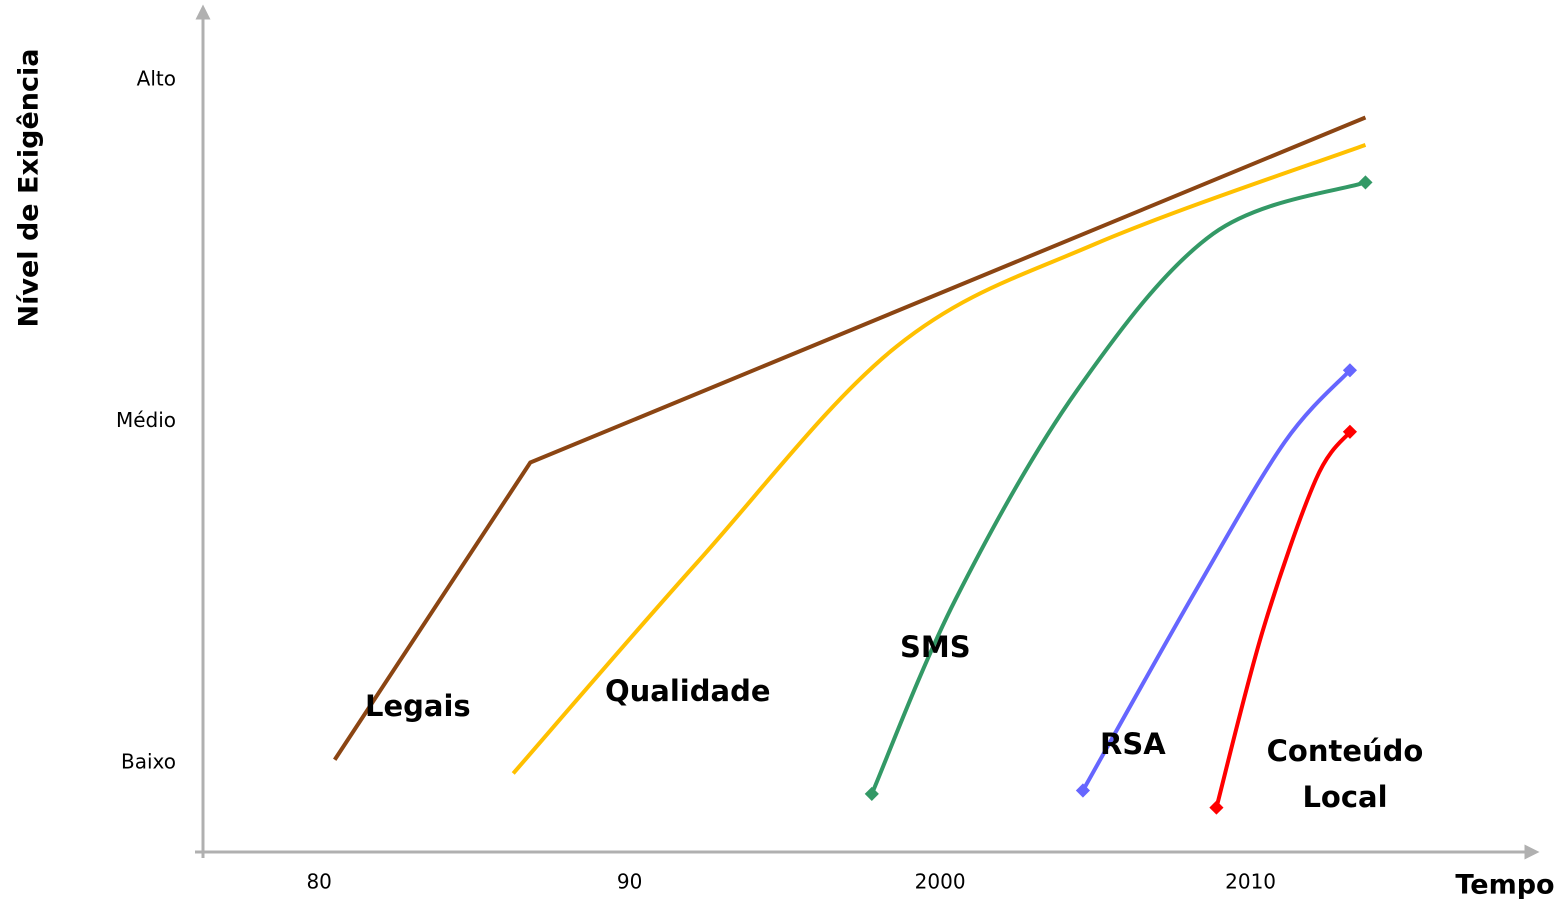 The height and width of the screenshot is (907, 1565). Describe the element at coordinates (148, 762) in the screenshot. I see `y-tick-label: Baixo` at that location.